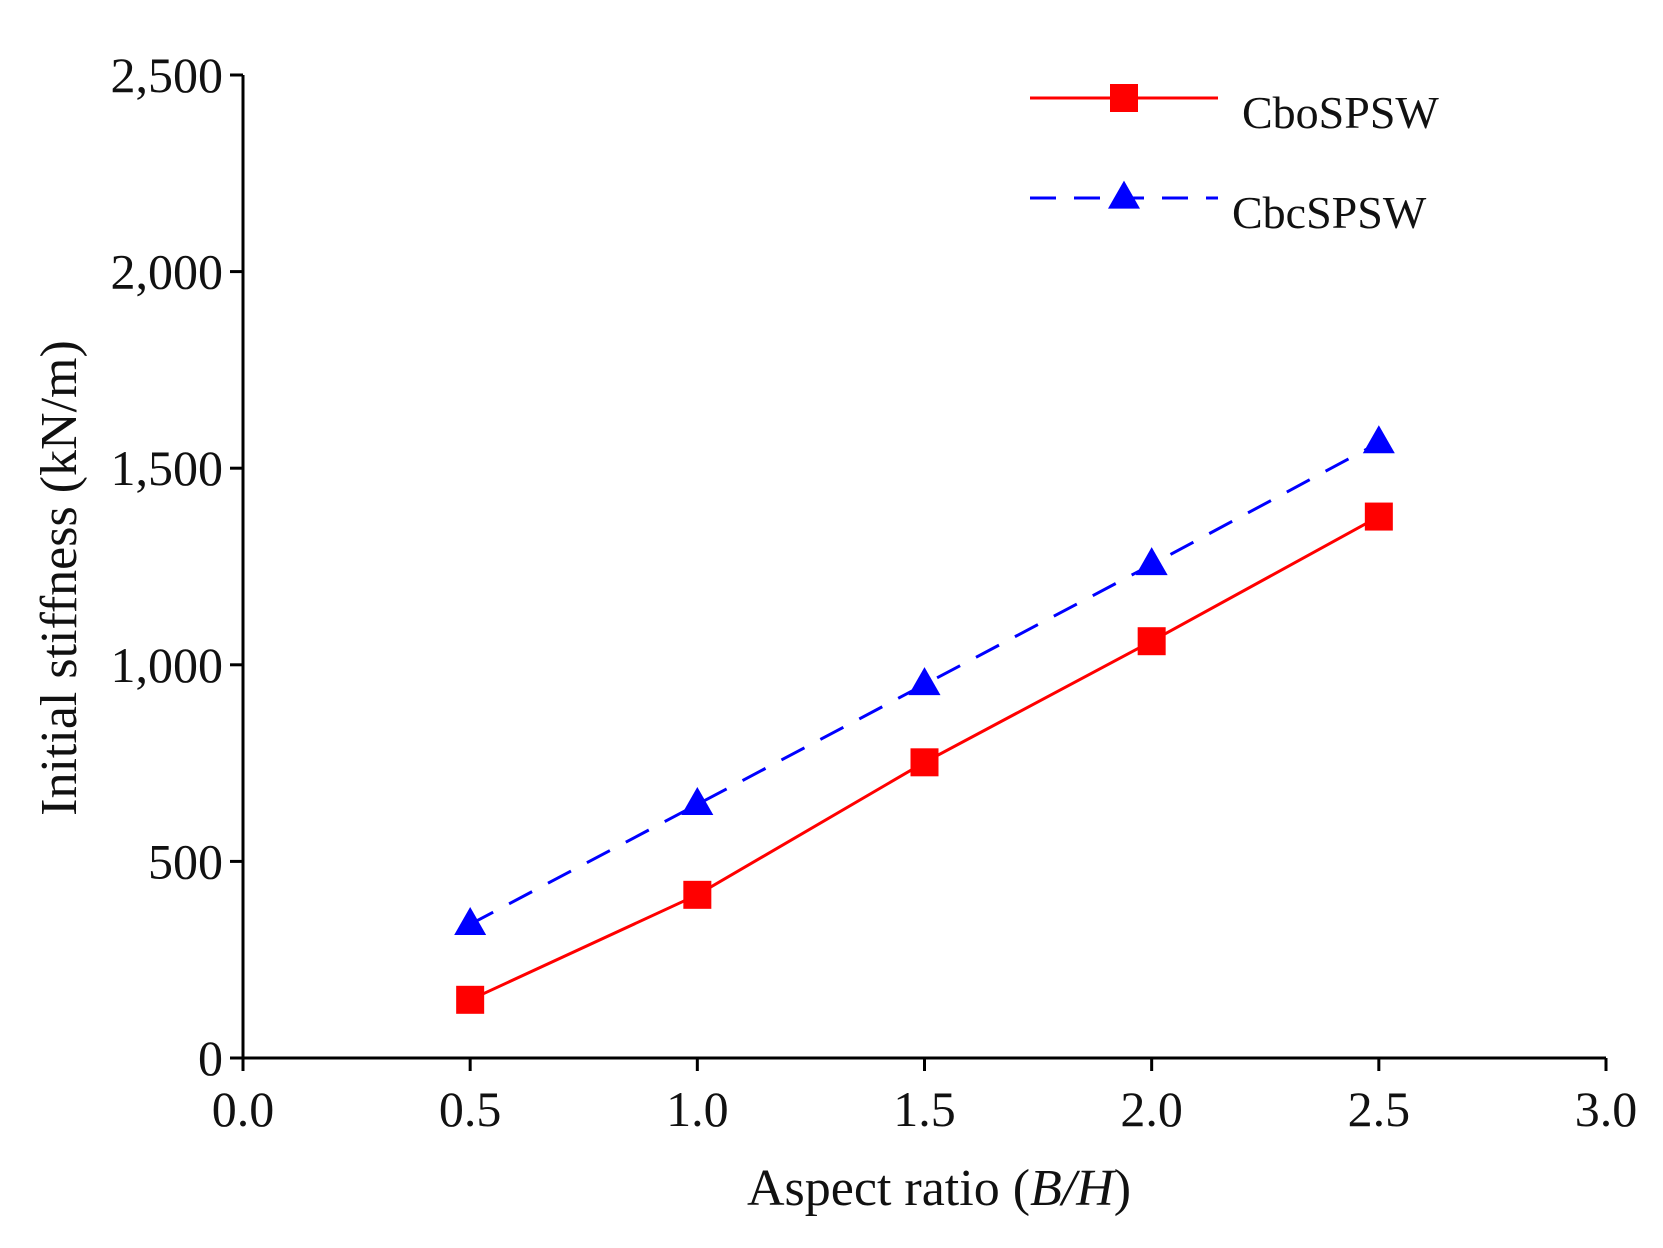 This screenshot has height=1248, width=1663. Describe the element at coordinates (1606, 1109) in the screenshot. I see `x-tick-label-6: 3.0` at that location.